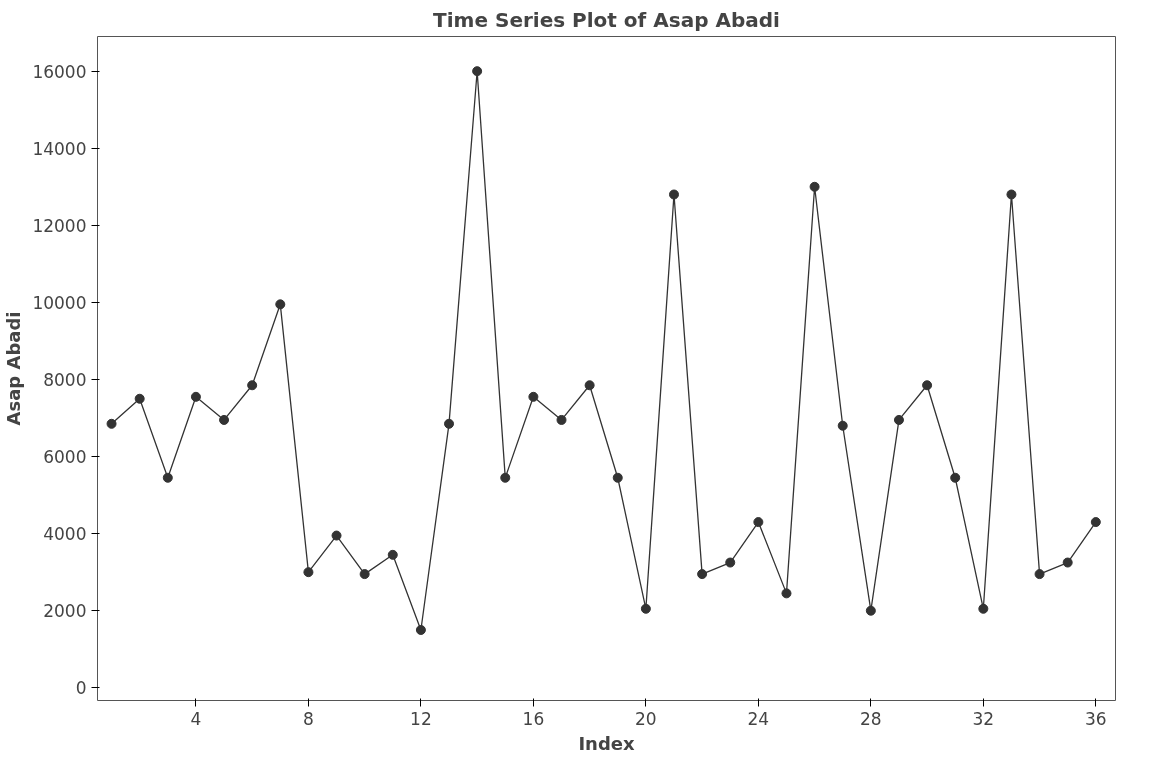 Image resolution: width=1153 pixels, height=783 pixels. Describe the element at coordinates (606, 19) in the screenshot. I see `chart-title: Time Series Plot of Asap Abadi` at that location.